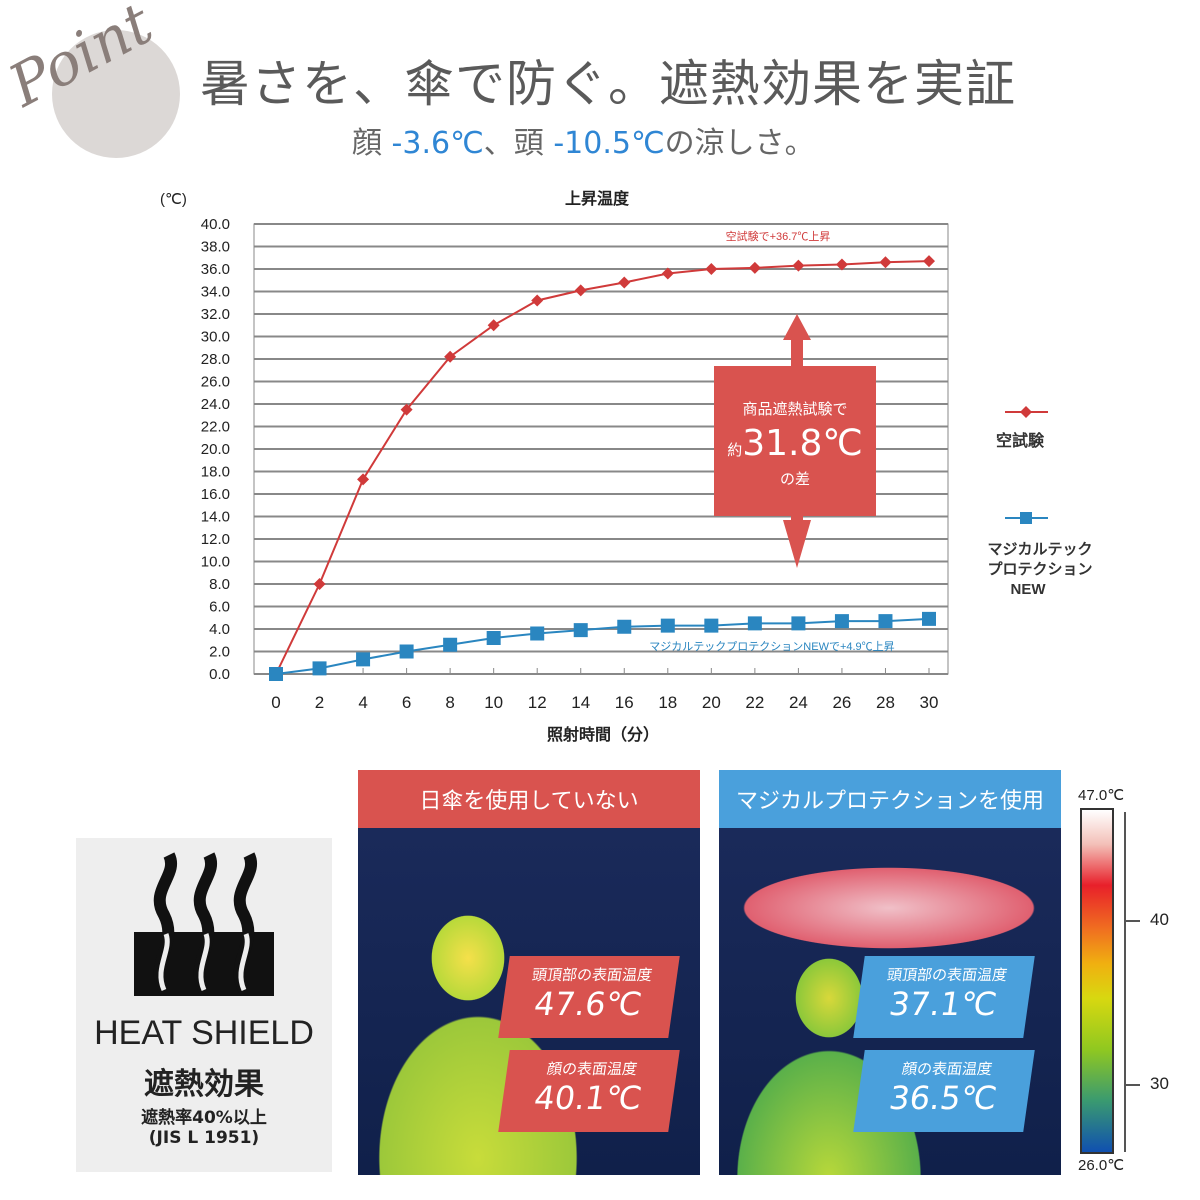 The image size is (1200, 1200). Describe the element at coordinates (215, 562) in the screenshot. I see `y-tick-label: 10.0` at that location.